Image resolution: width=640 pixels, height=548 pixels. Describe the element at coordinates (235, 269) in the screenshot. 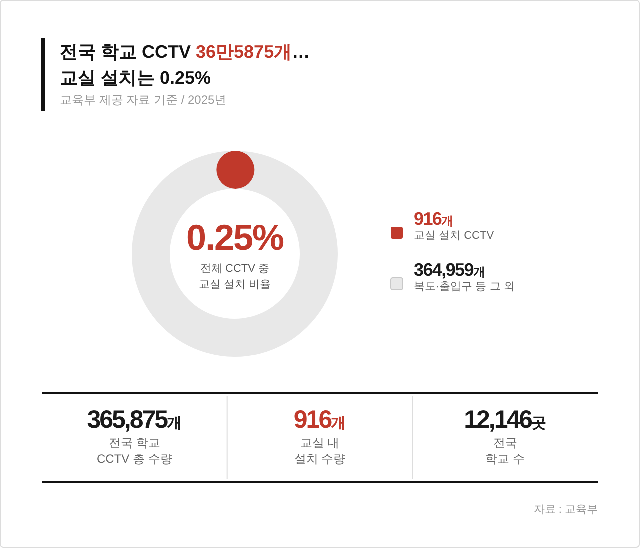

I see `annotation: 전체 CCTV 중` at that location.